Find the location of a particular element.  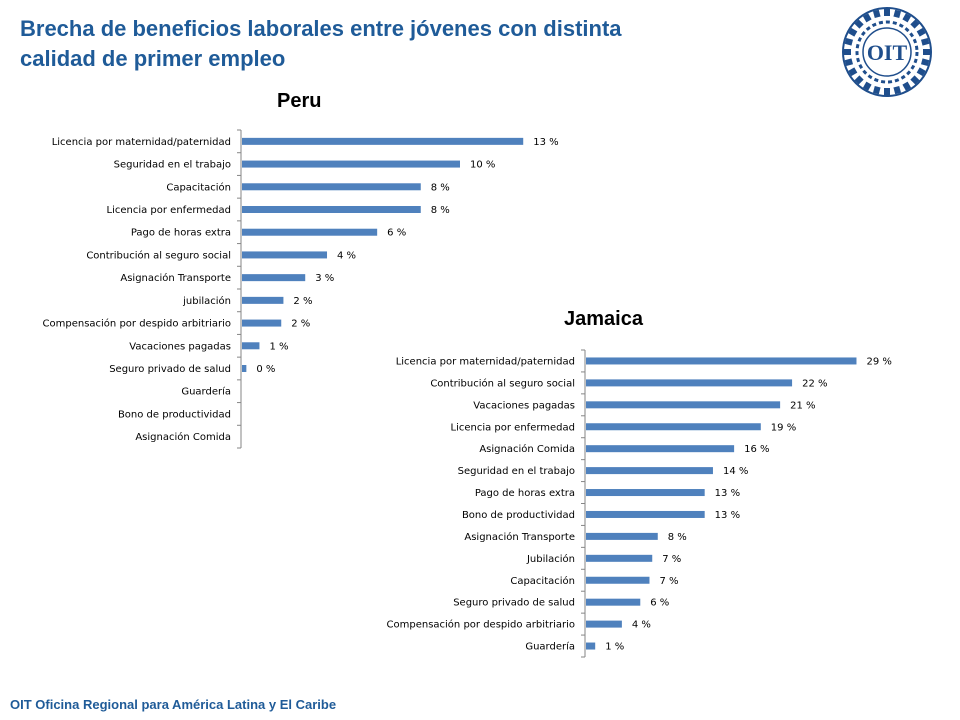

value-label-peru: 13 % is located at coordinates (545, 142).